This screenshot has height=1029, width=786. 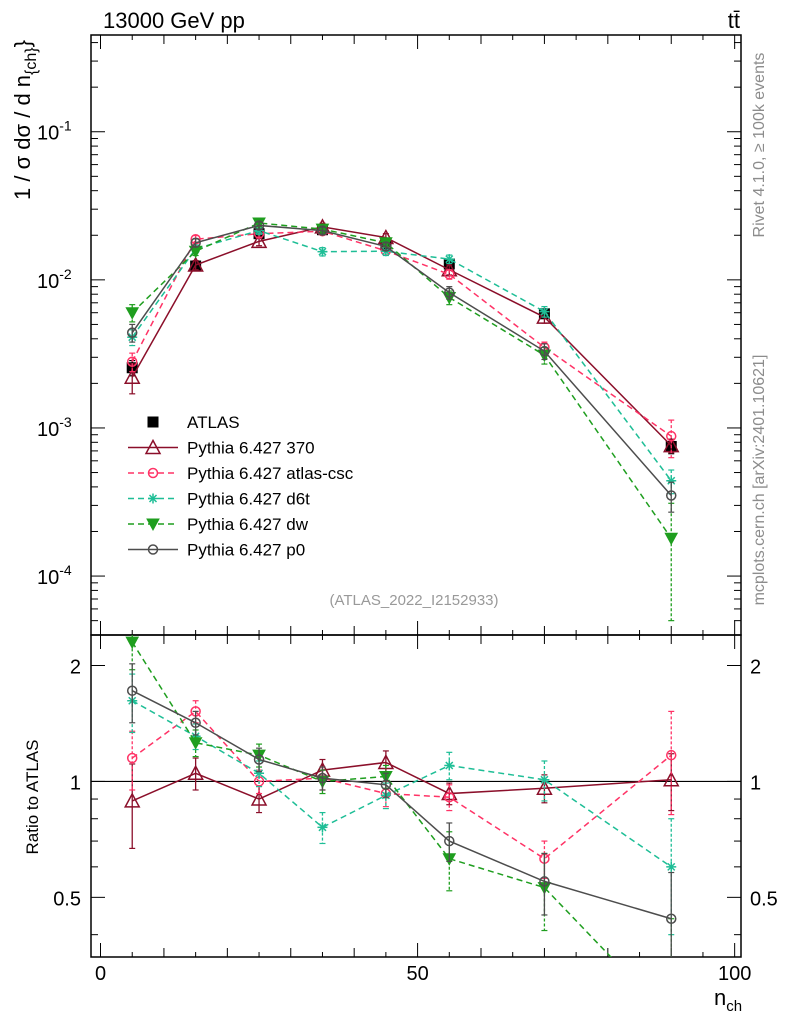 I want to click on legend-label: Pythia 6.427 p0, so click(x=246, y=550).